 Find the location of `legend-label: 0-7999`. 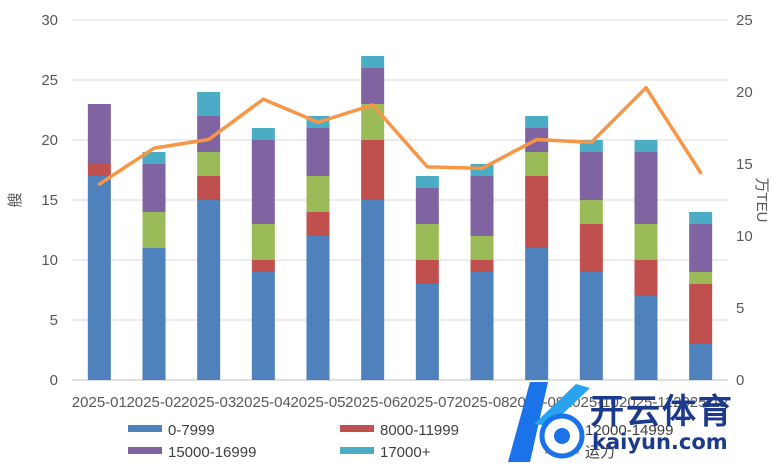

legend-label: 0-7999 is located at coordinates (191, 430).